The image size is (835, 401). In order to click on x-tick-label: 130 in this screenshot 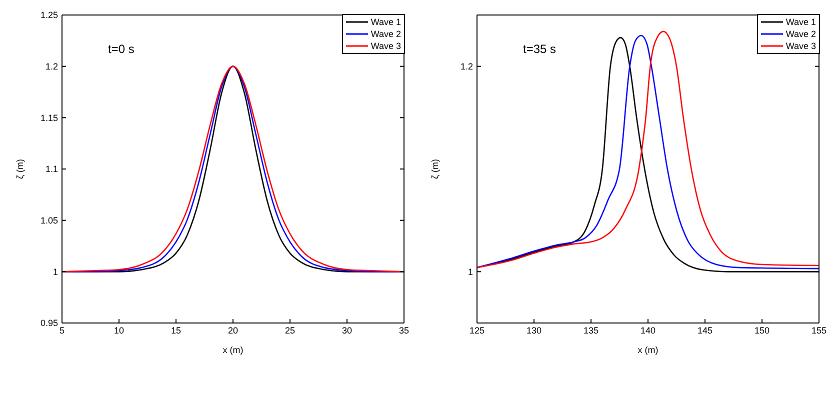, I will do `click(534, 330)`.